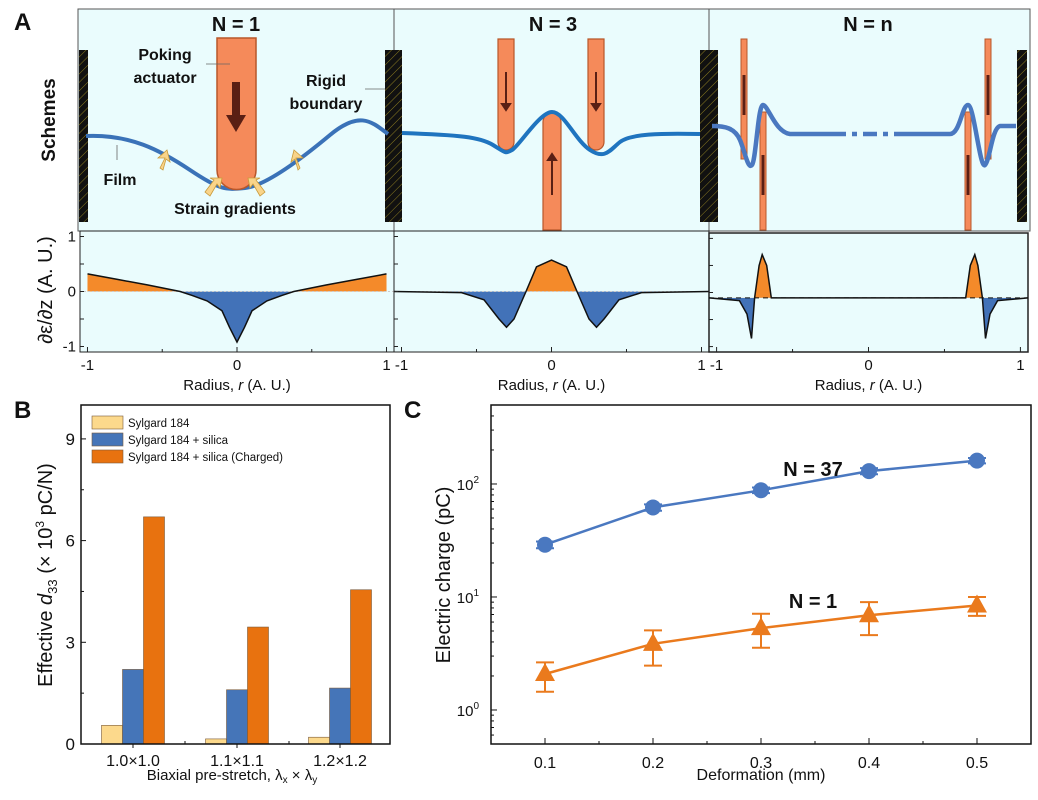 This screenshot has width=1038, height=800. What do you see at coordinates (70, 541) in the screenshot?
I see `y-tick-label: 6` at bounding box center [70, 541].